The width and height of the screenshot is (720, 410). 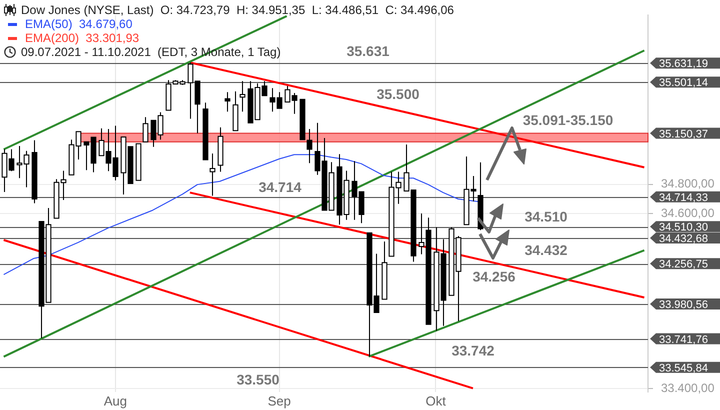 What do you see at coordinates (683, 368) in the screenshot?
I see `ref-line-label: 33.545,84` at bounding box center [683, 368].